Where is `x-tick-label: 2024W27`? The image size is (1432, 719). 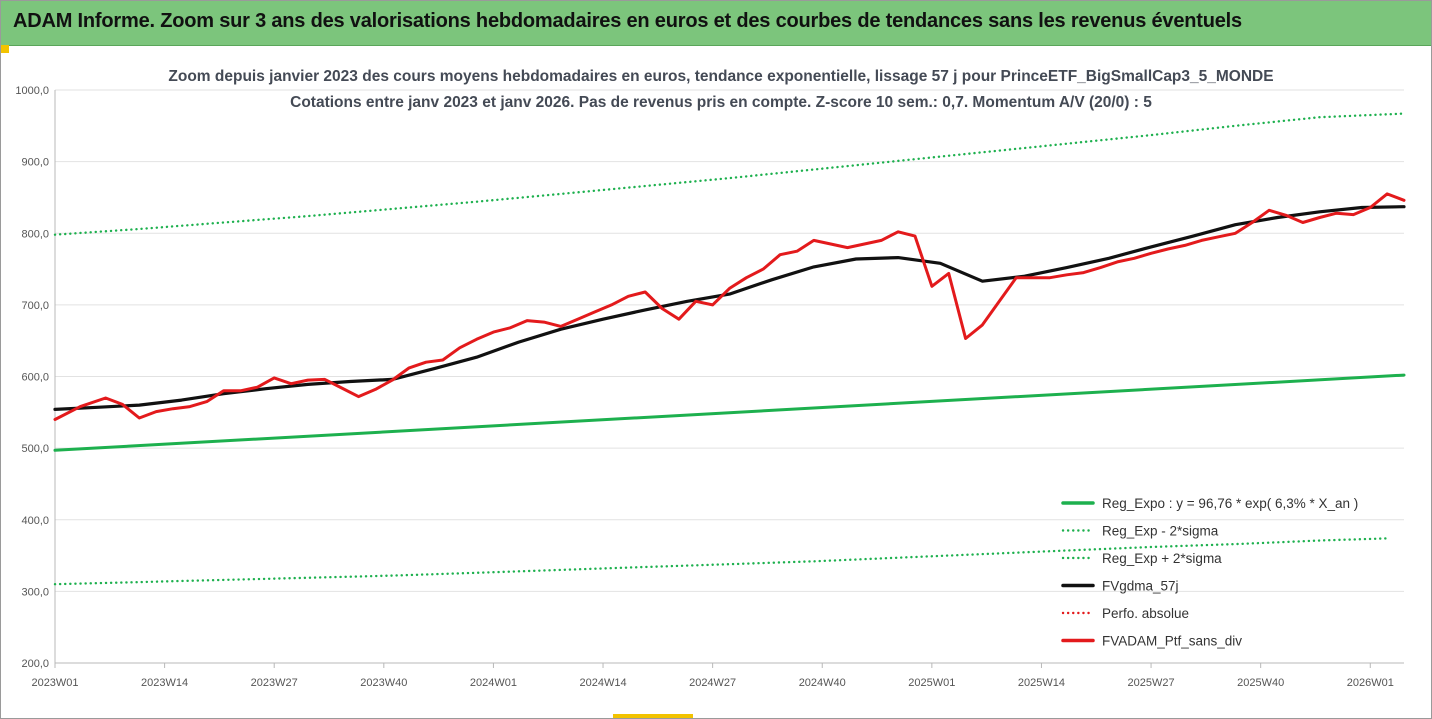 x-tick-label: 2024W27 is located at coordinates (712, 683).